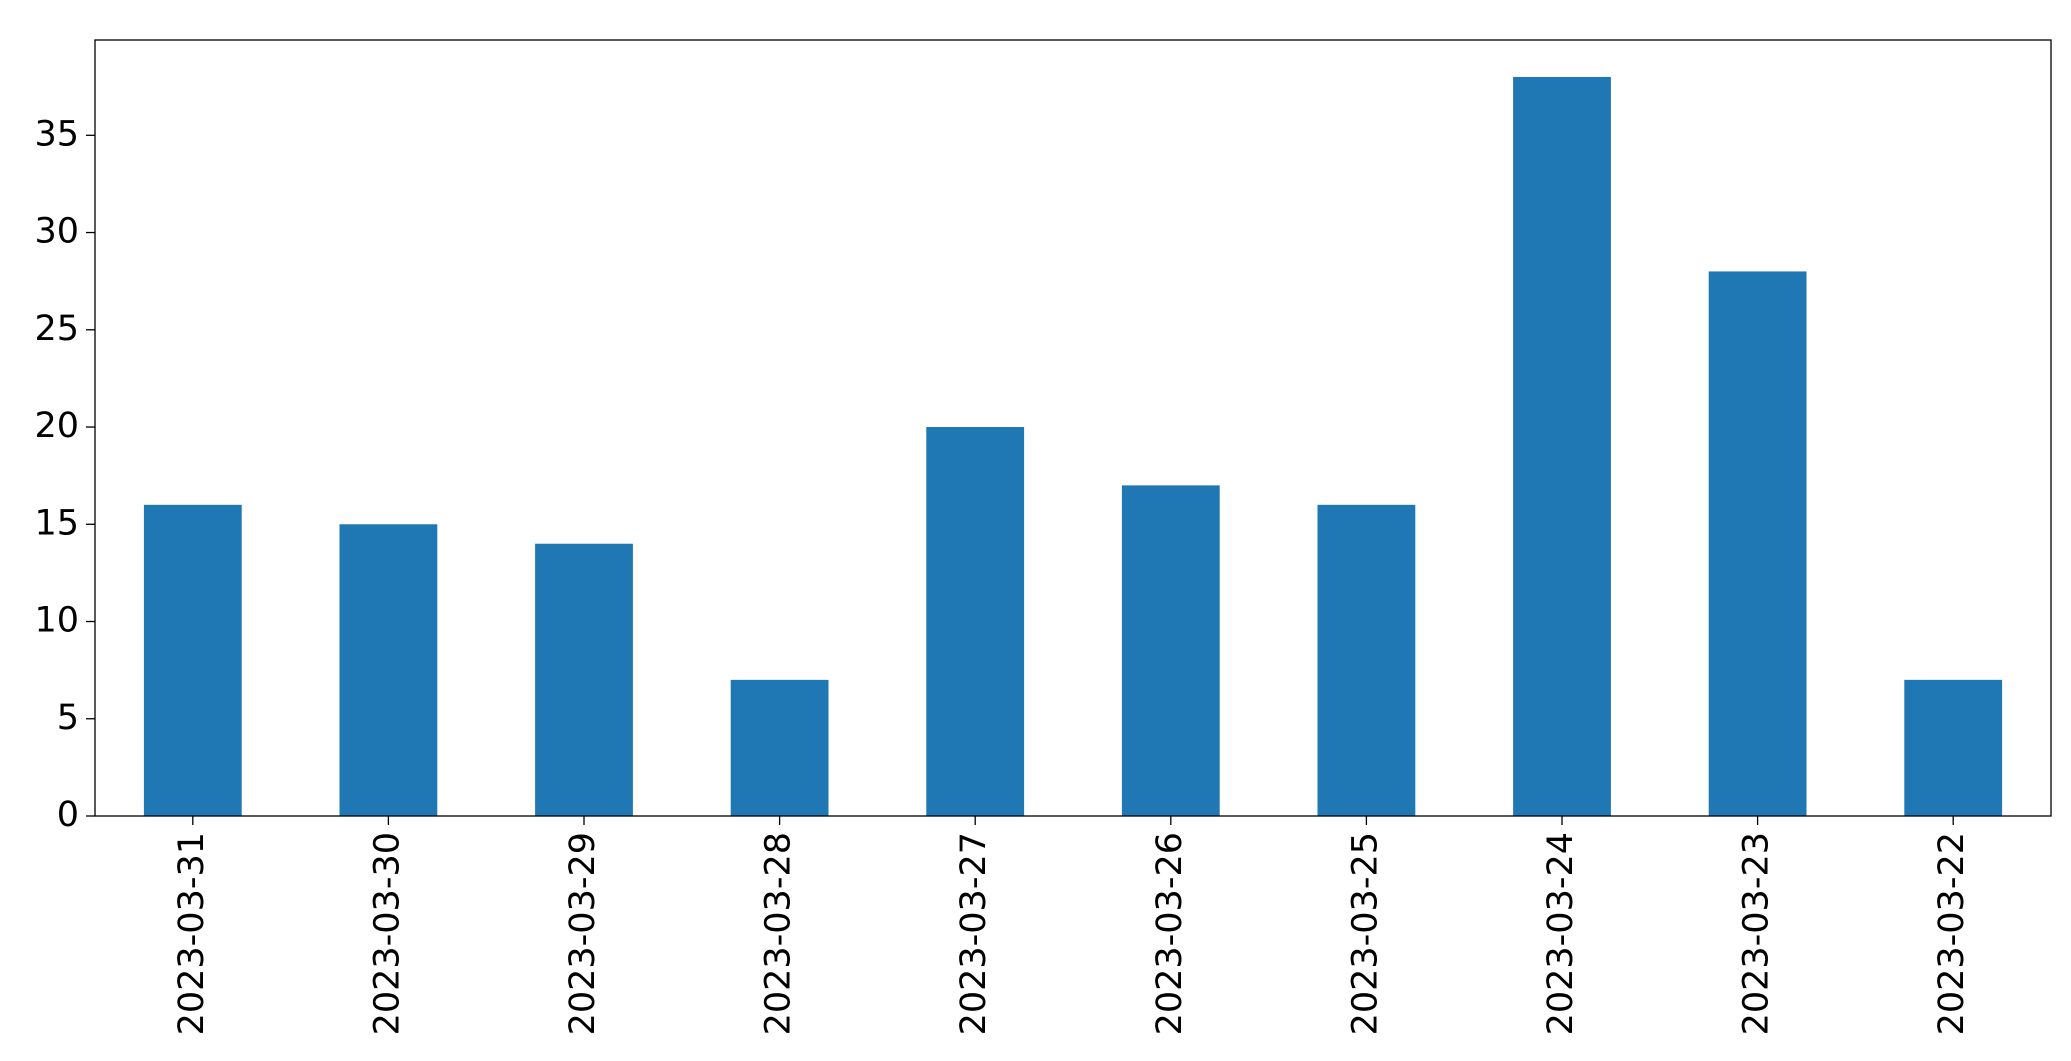 This screenshot has width=2071, height=1061. I want to click on y-tick-label: 15, so click(56, 523).